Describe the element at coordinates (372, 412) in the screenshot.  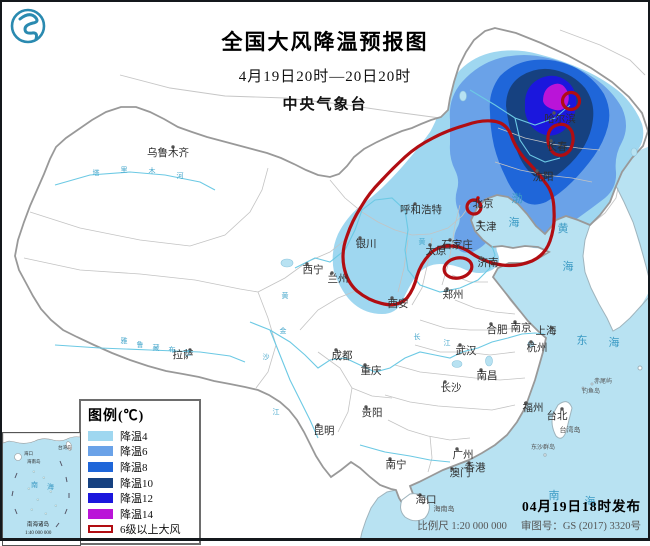
I see `city-label: 贵阳` at that location.